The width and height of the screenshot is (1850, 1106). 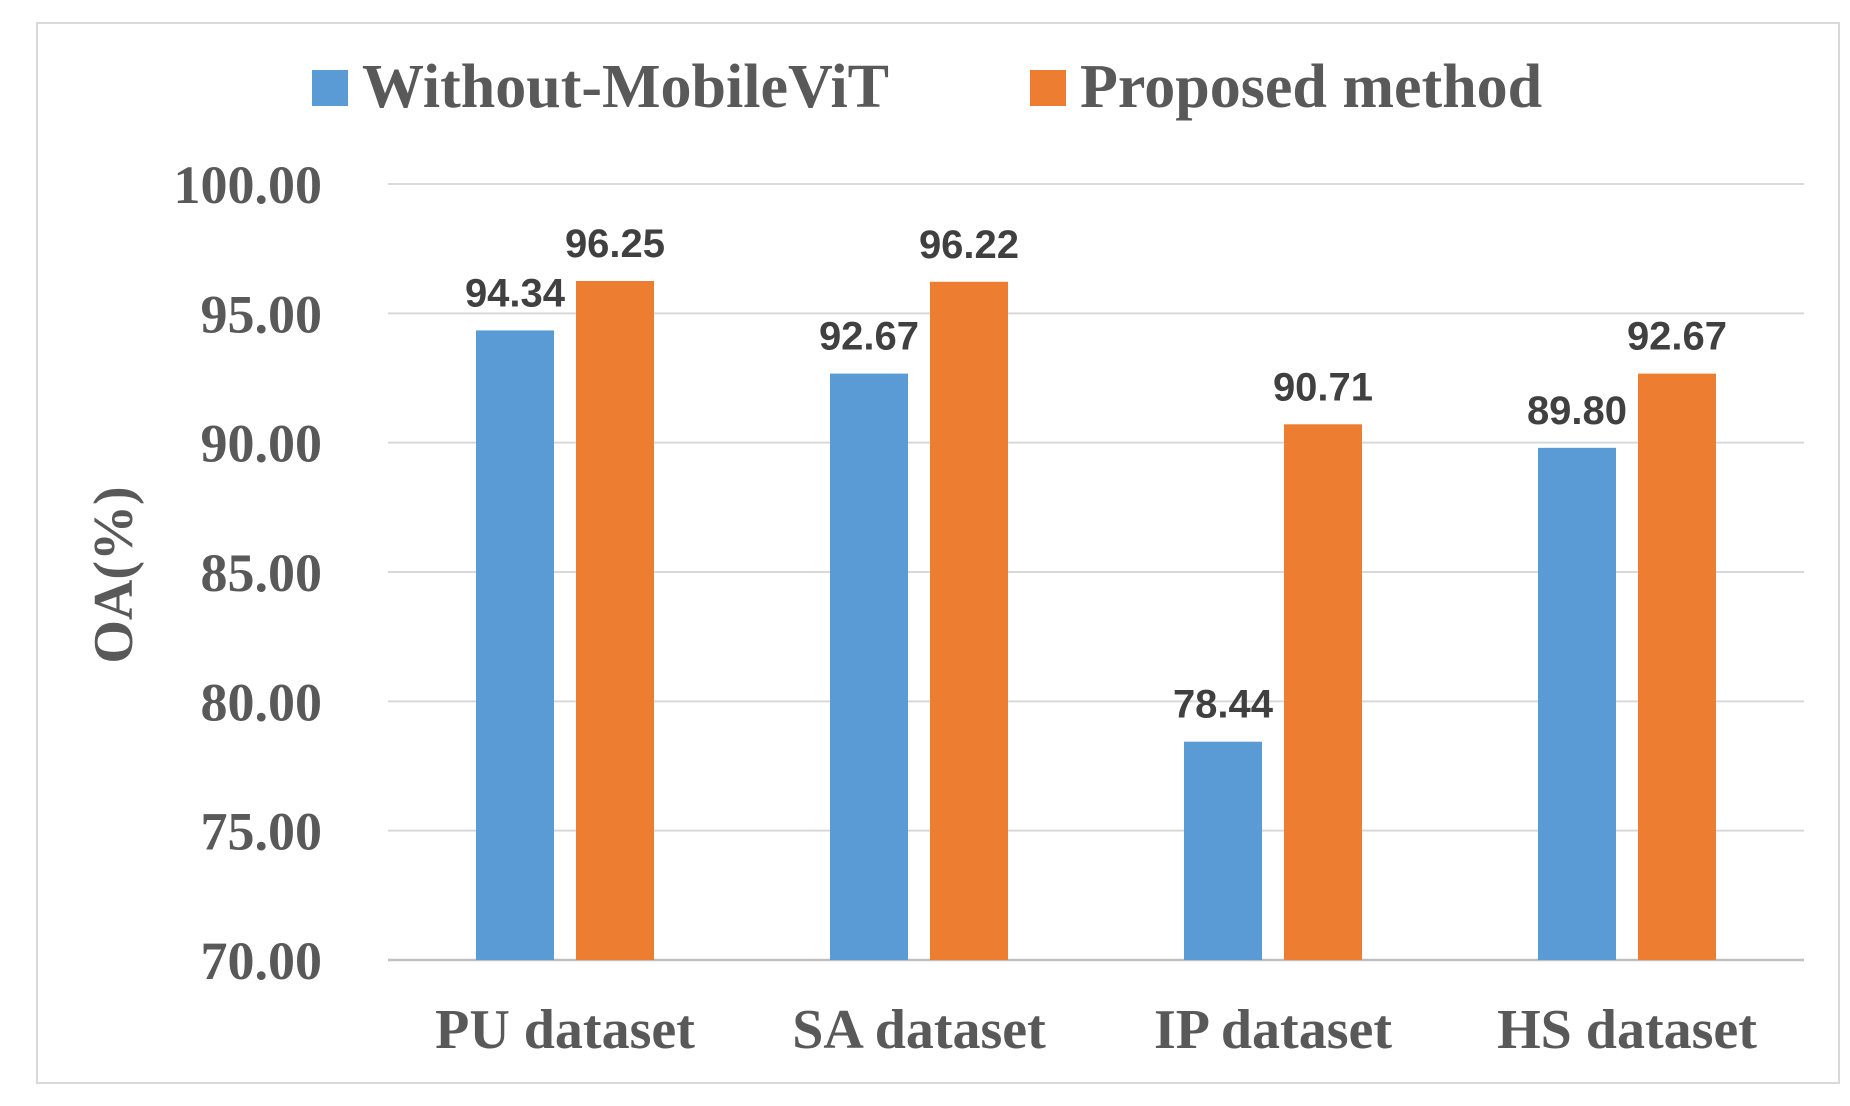 What do you see at coordinates (969, 245) in the screenshot?
I see `data-label: 96.22` at bounding box center [969, 245].